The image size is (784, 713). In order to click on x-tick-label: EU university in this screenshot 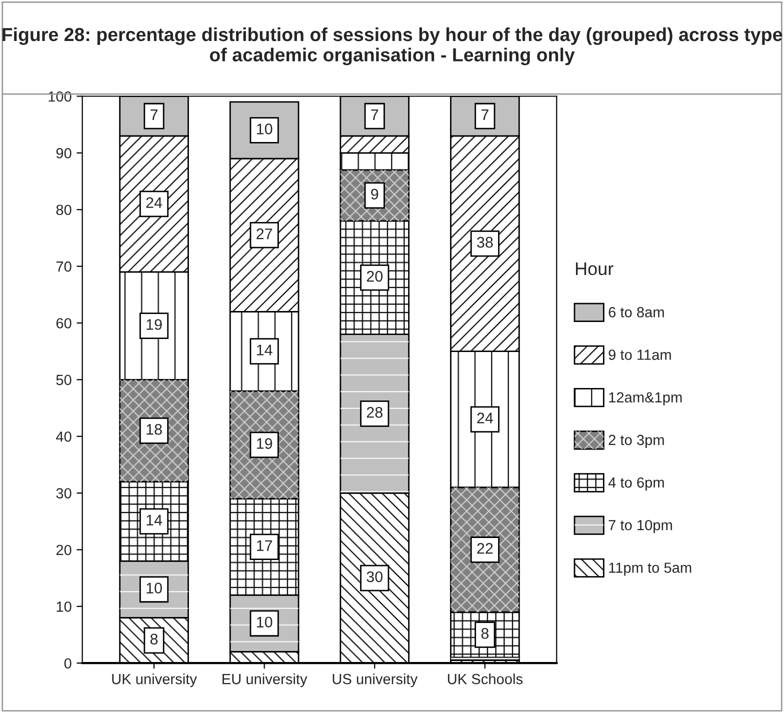, I will do `click(265, 681)`.